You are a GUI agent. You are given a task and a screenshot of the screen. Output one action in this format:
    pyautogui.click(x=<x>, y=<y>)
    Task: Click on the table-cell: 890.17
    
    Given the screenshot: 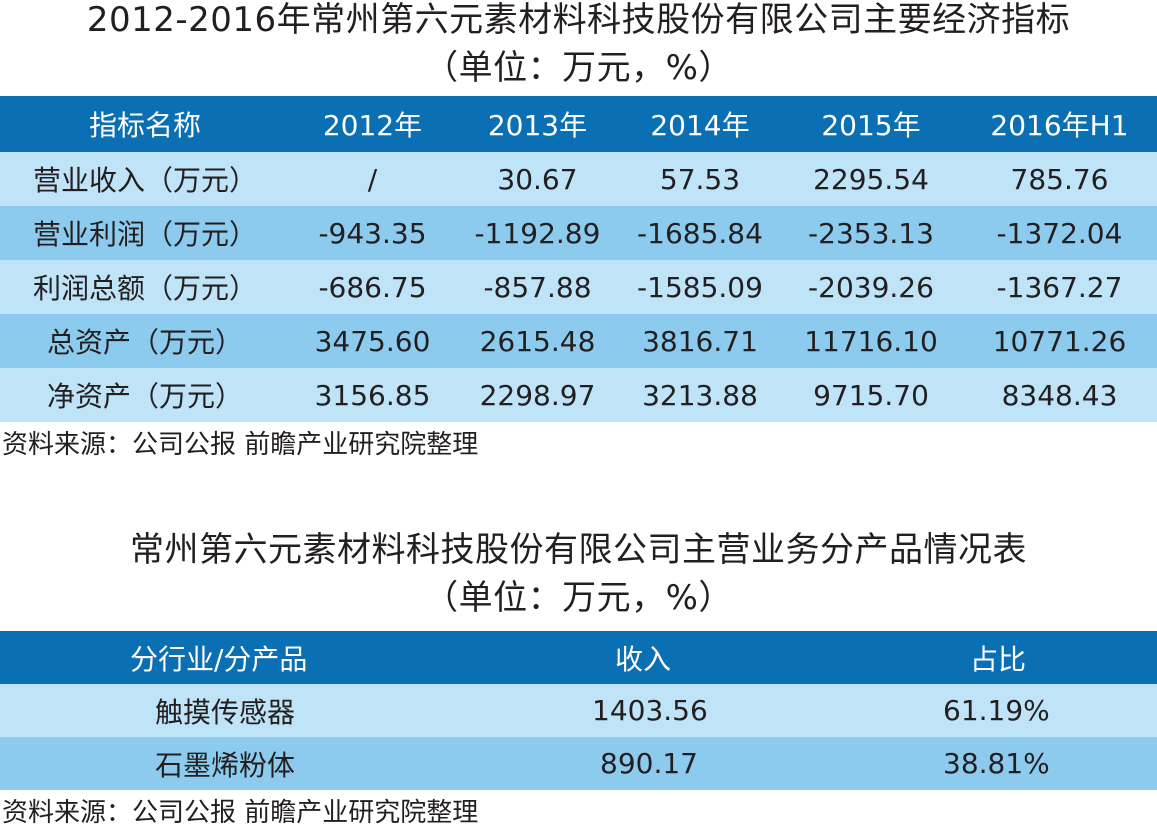 What is the action you would take?
    pyautogui.click(x=645, y=763)
    